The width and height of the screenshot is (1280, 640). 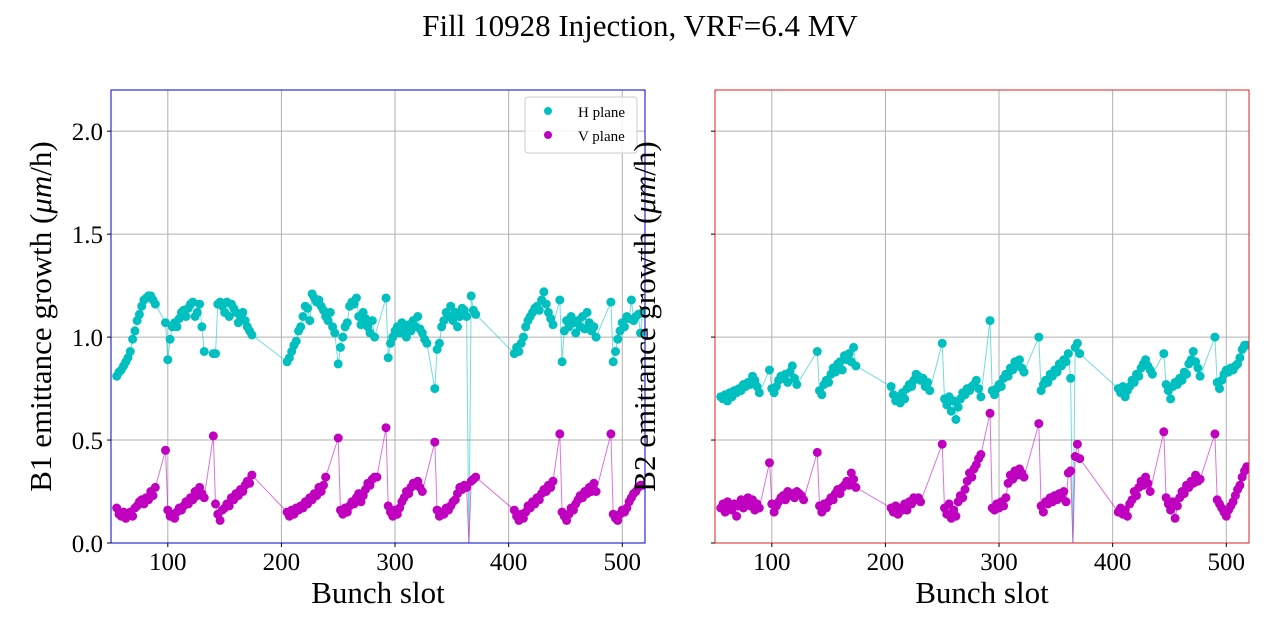 What do you see at coordinates (1227, 562) in the screenshot?
I see `x-tick-label: 500` at bounding box center [1227, 562].